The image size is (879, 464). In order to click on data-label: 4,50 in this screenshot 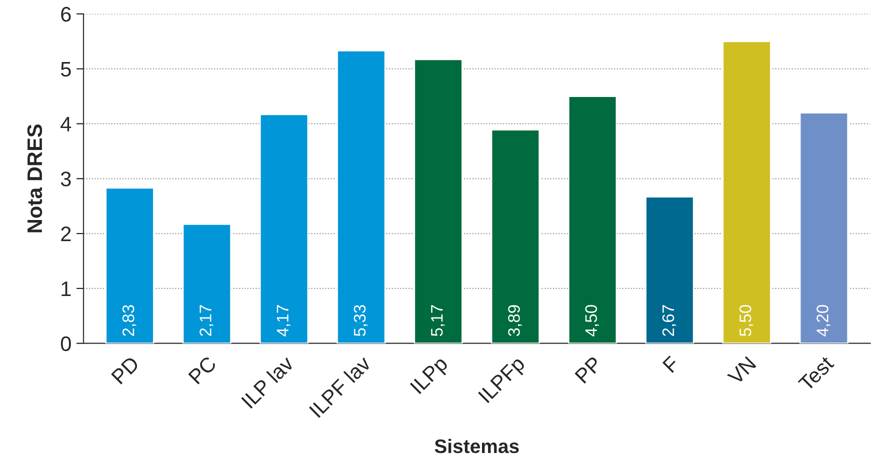, I will do `click(592, 320)`.